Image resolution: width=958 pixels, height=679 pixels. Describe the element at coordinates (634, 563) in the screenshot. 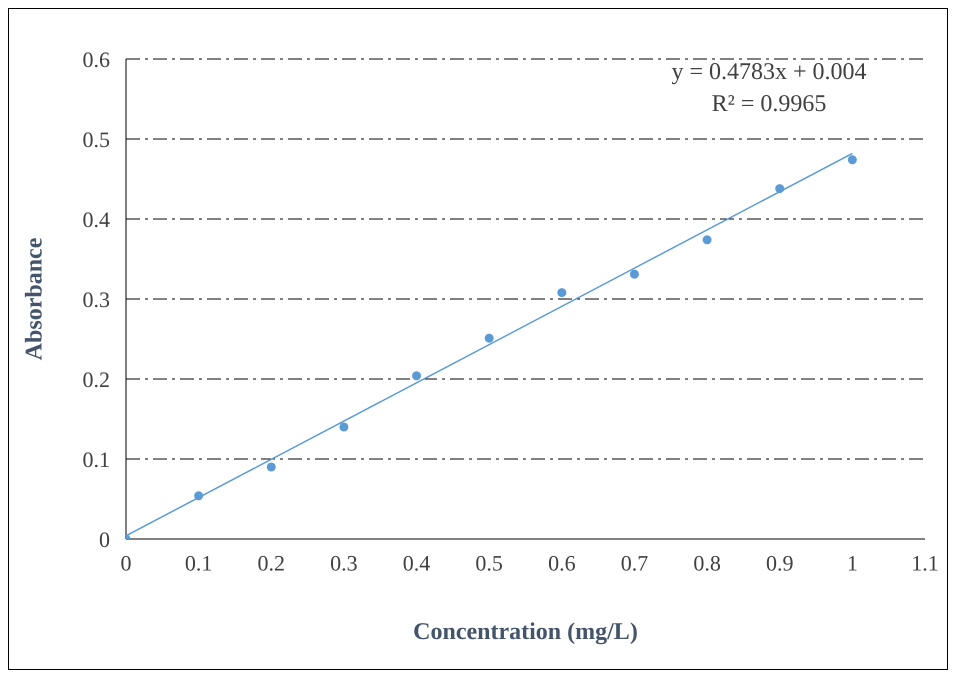

I see `x-tick-label: 0.7` at that location.